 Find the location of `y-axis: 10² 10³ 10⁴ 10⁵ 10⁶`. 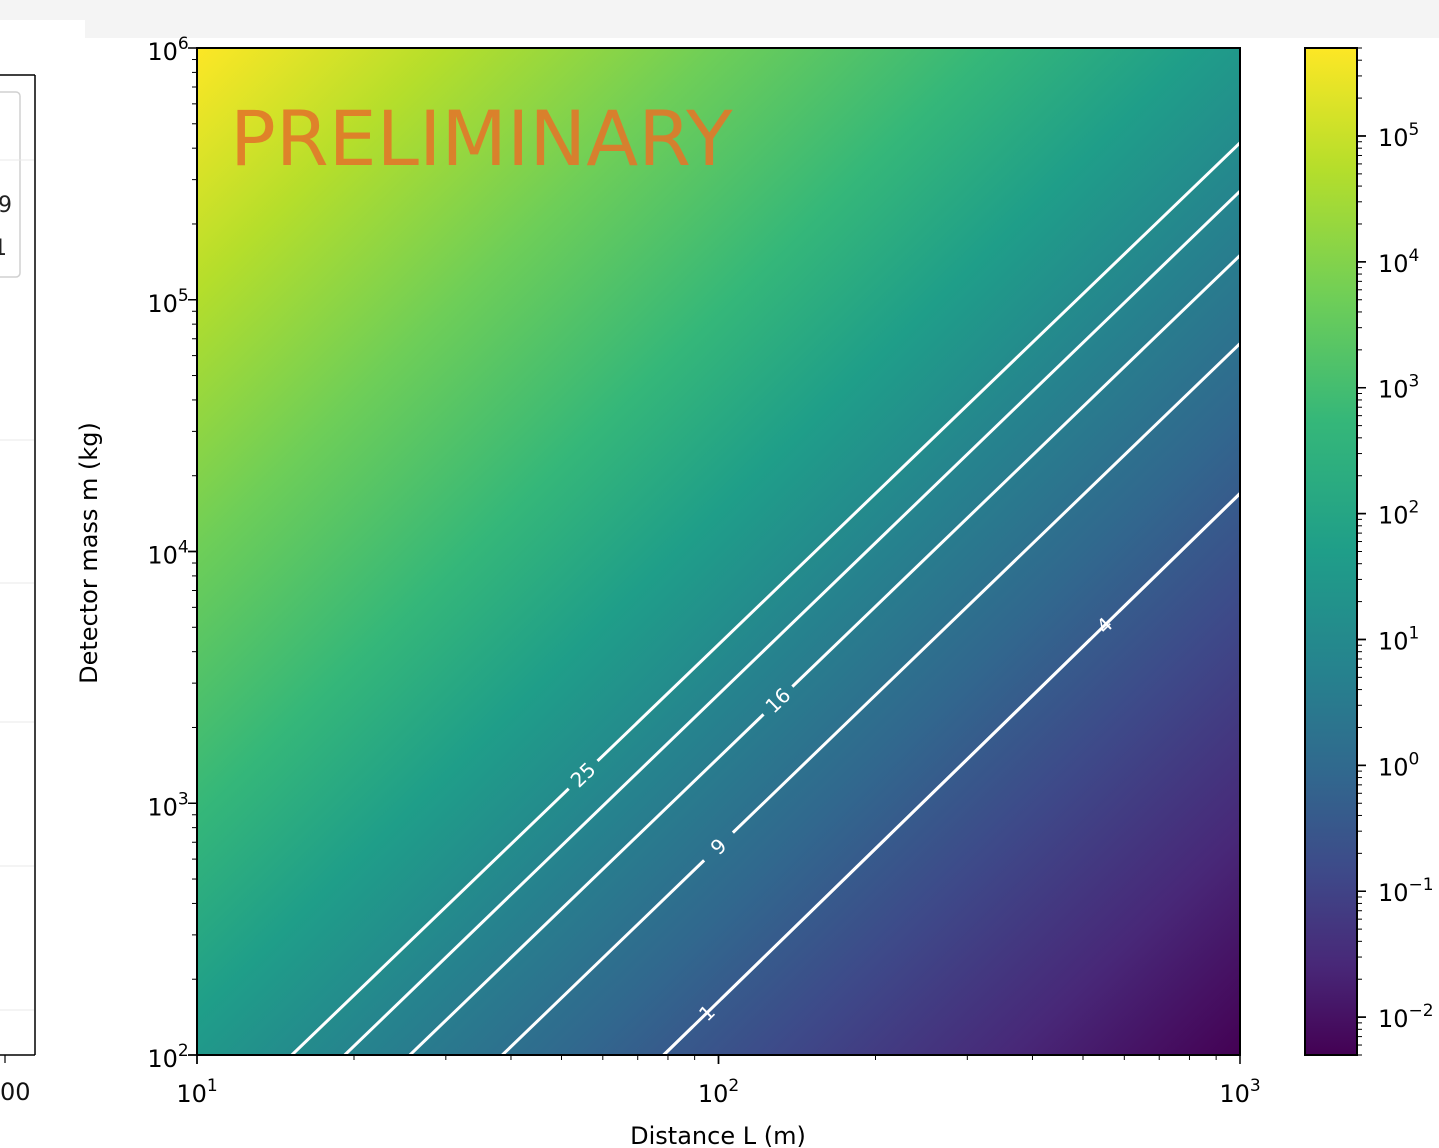

y-axis: 10² 10³ 10⁴ 10⁵ 10⁶ is located at coordinates (172, 553).